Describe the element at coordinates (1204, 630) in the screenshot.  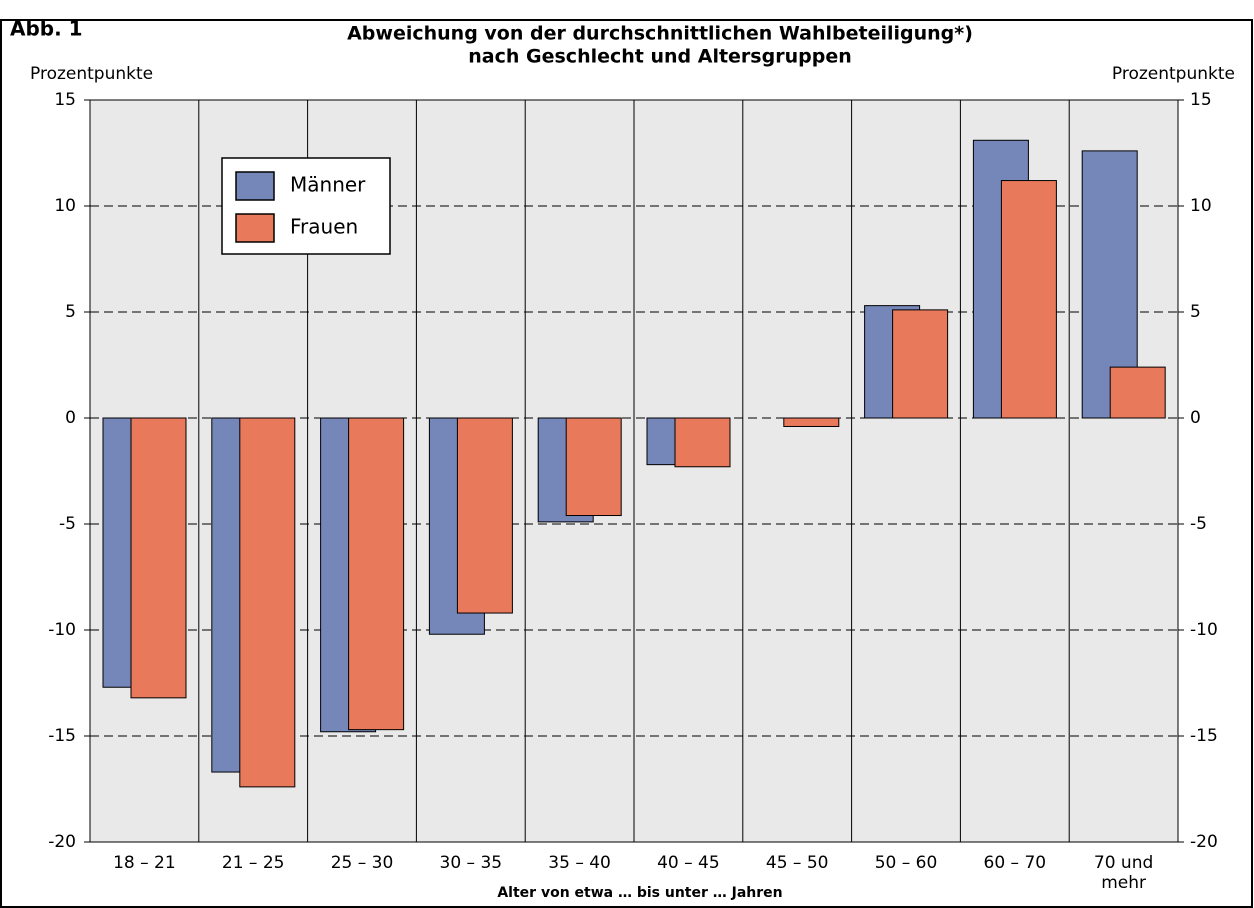
I see `y2-tick-label: -10` at that location.